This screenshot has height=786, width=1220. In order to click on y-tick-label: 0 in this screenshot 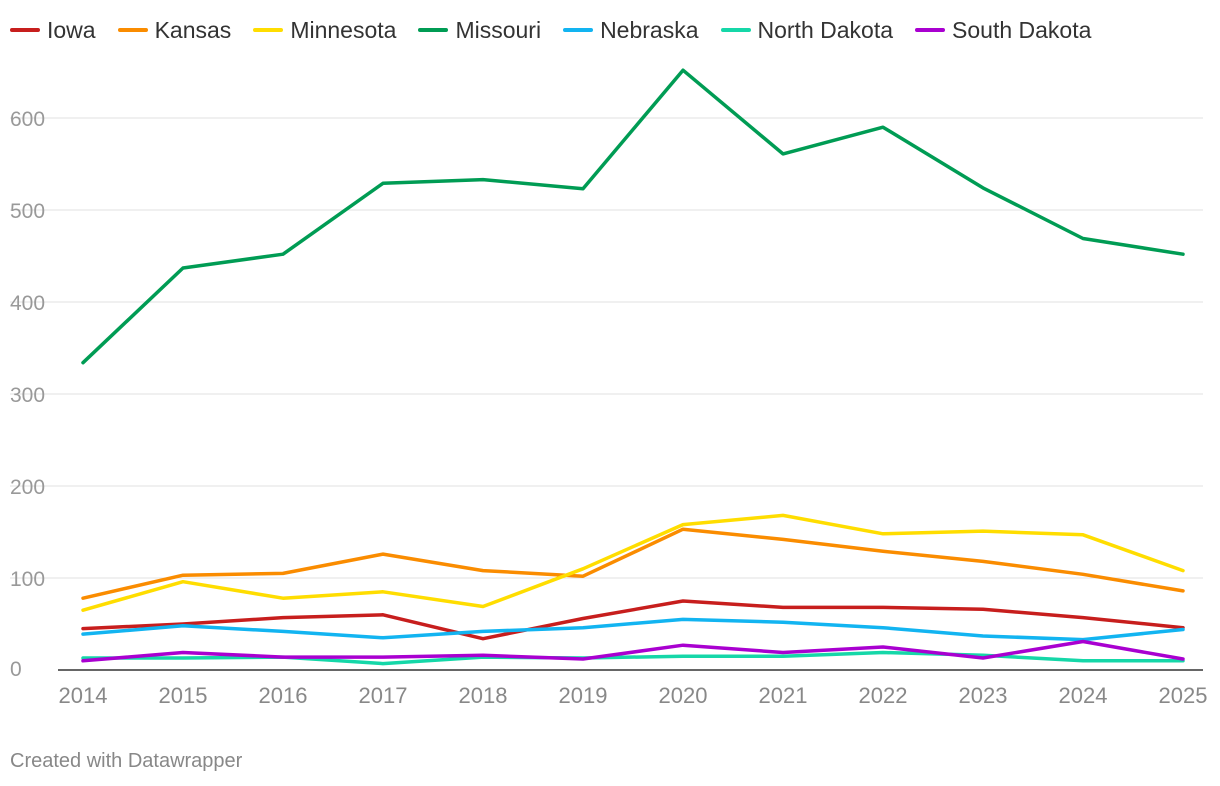, I will do `click(16, 669)`.